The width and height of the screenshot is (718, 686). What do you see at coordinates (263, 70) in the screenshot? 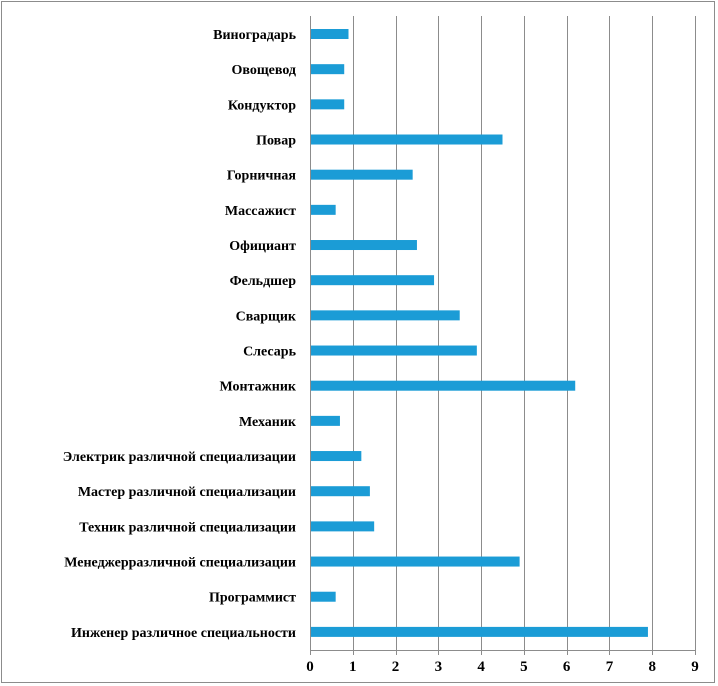
I see `category-label-2: Овощевод` at bounding box center [263, 70].